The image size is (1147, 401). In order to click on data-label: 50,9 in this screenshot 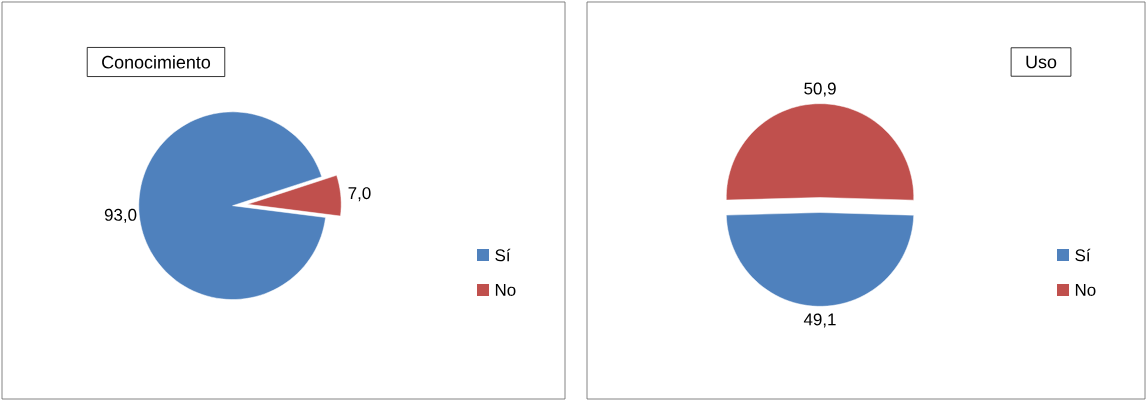, I will do `click(820, 89)`.